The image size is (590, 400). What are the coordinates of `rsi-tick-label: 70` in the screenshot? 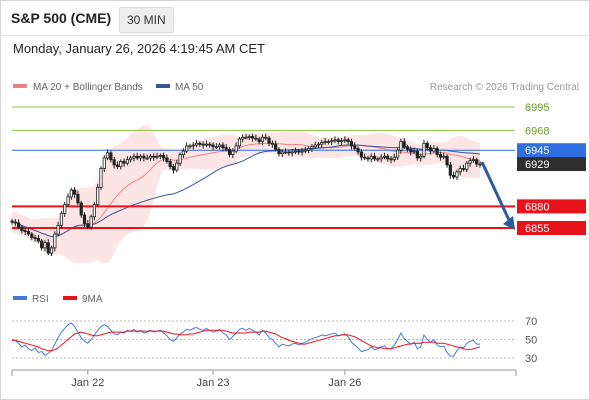 It's located at (531, 322).